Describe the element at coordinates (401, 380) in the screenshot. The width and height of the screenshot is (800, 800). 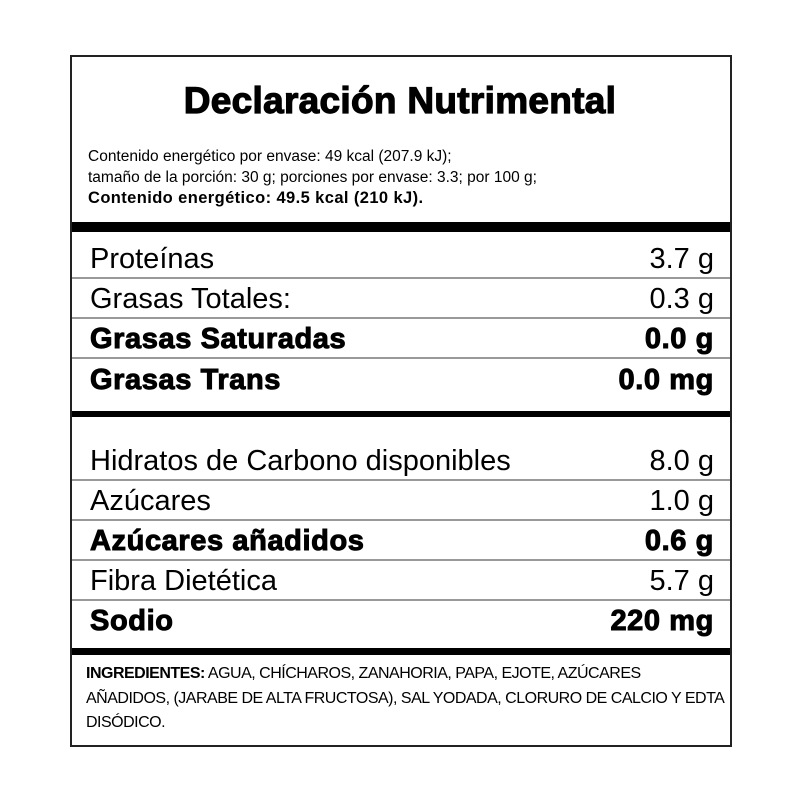
I see `nutrient-row-grasas-trans: Grasas Trans 0.0 mg` at that location.